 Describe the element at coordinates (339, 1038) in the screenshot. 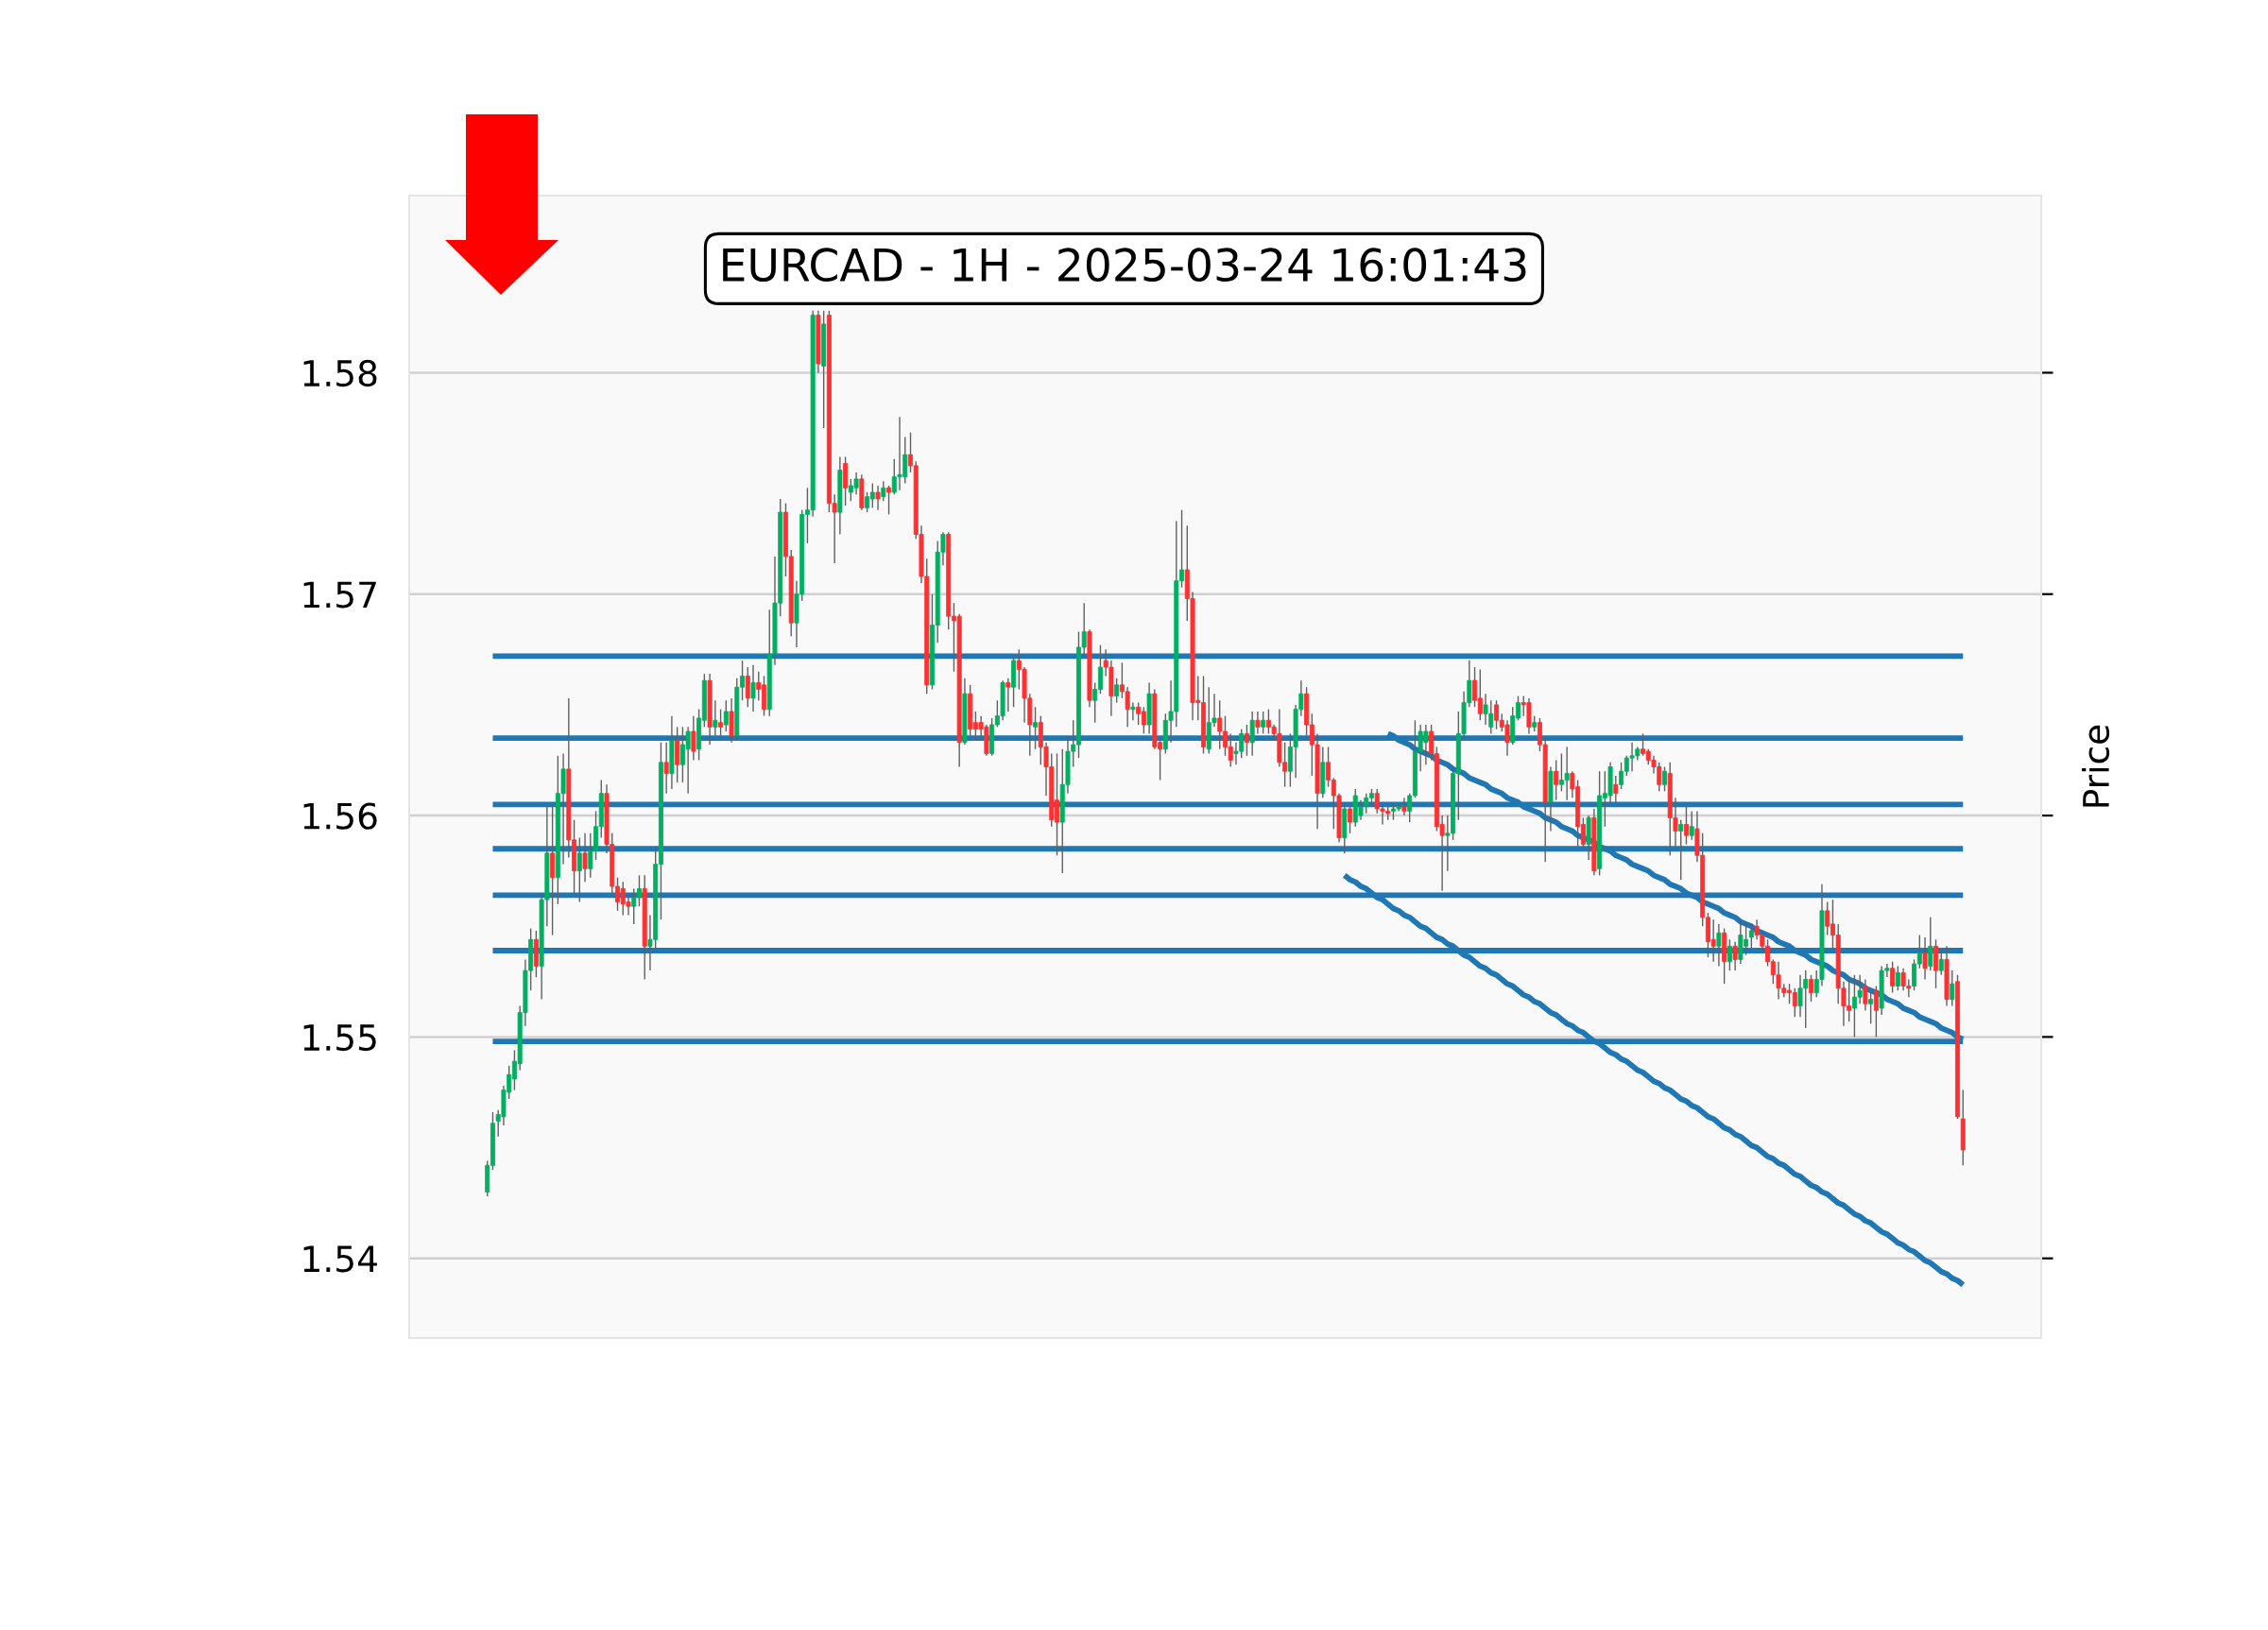

I see `y-tick-label: 1.55` at that location.